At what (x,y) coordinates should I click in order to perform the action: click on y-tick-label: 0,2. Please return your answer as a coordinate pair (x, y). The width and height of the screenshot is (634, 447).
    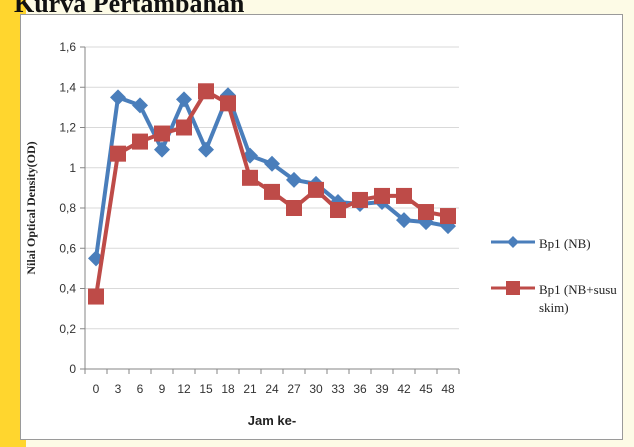
    Looking at the image, I should click on (67, 329).